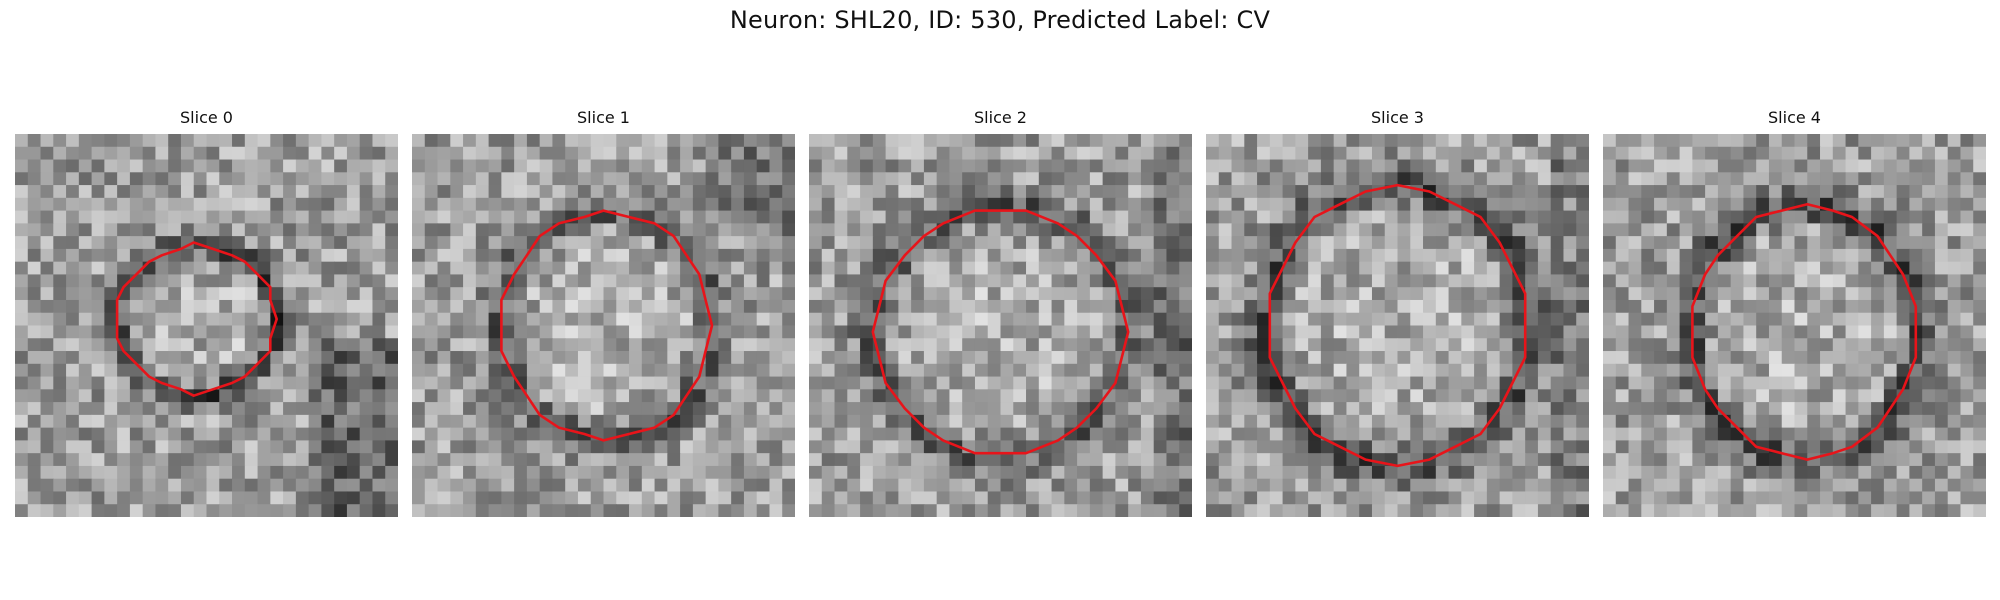  What do you see at coordinates (603, 117) in the screenshot?
I see `slice-title: Slice 1` at bounding box center [603, 117].